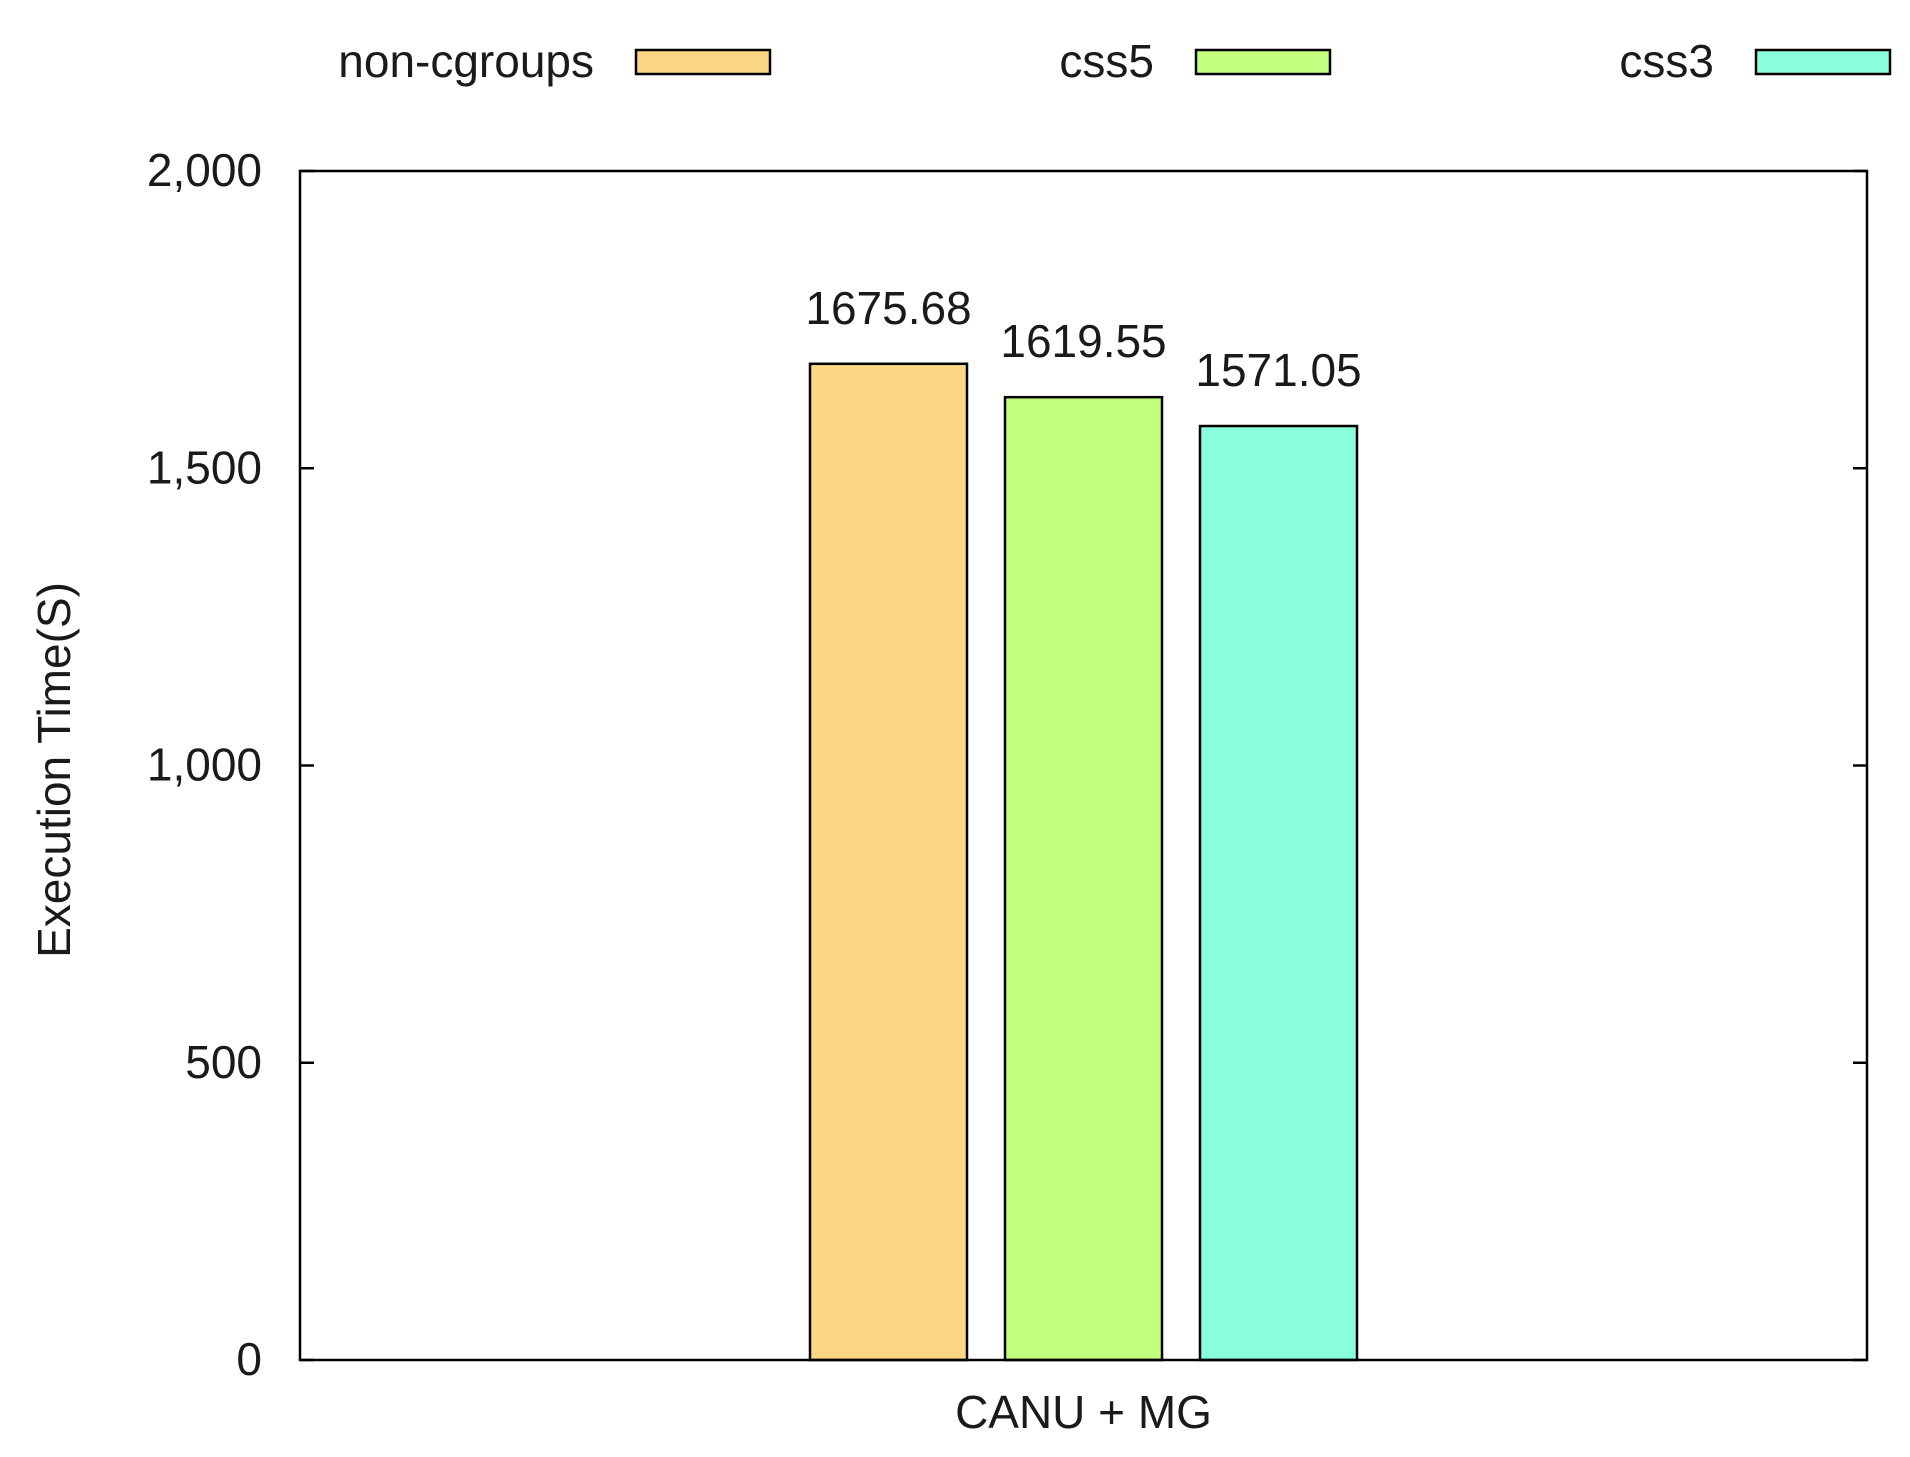  Describe the element at coordinates (703, 62) in the screenshot. I see `legend-swatch-non-cgroups` at that location.